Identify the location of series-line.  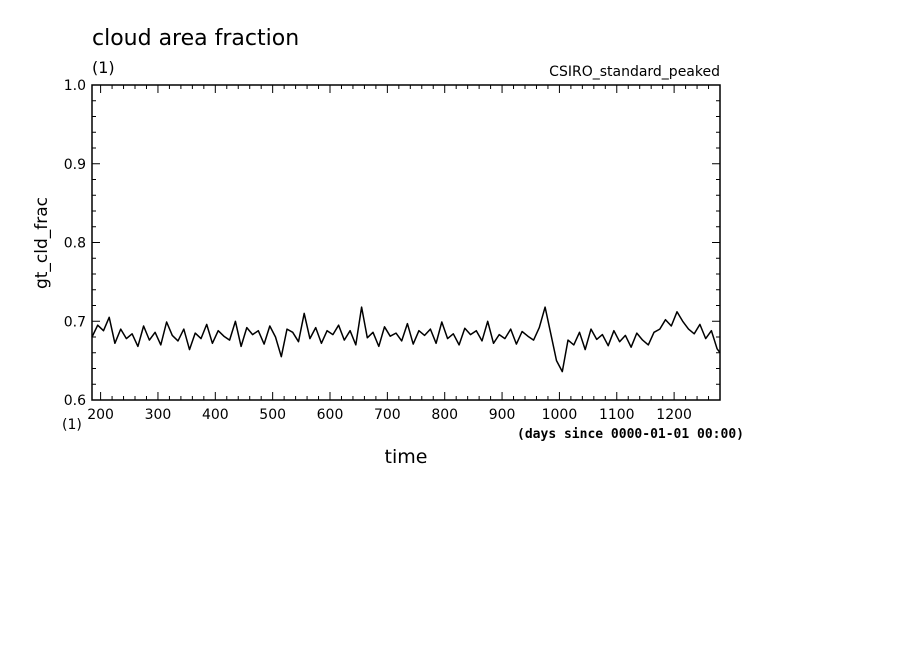
(406, 339).